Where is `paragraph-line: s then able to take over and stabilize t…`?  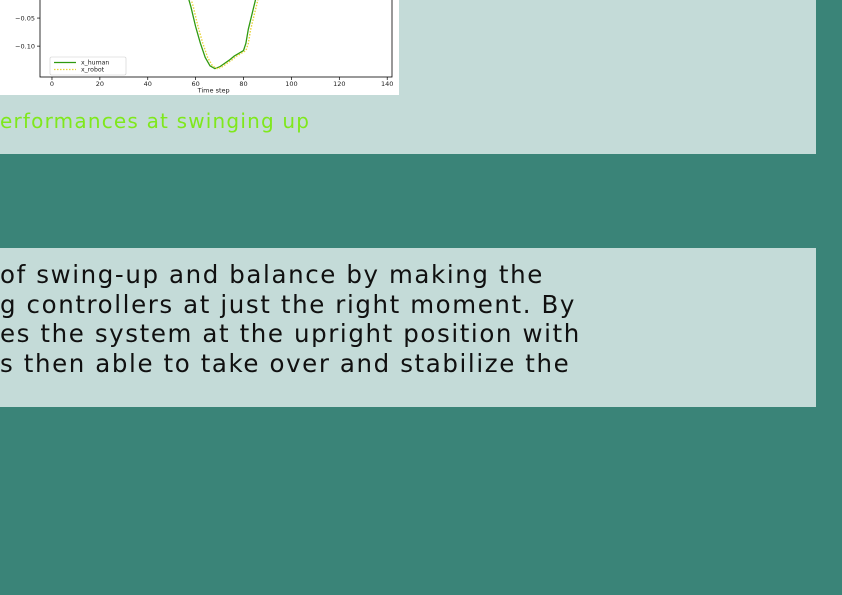
paragraph-line: s then able to take over and stabilize t… is located at coordinates (285, 363).